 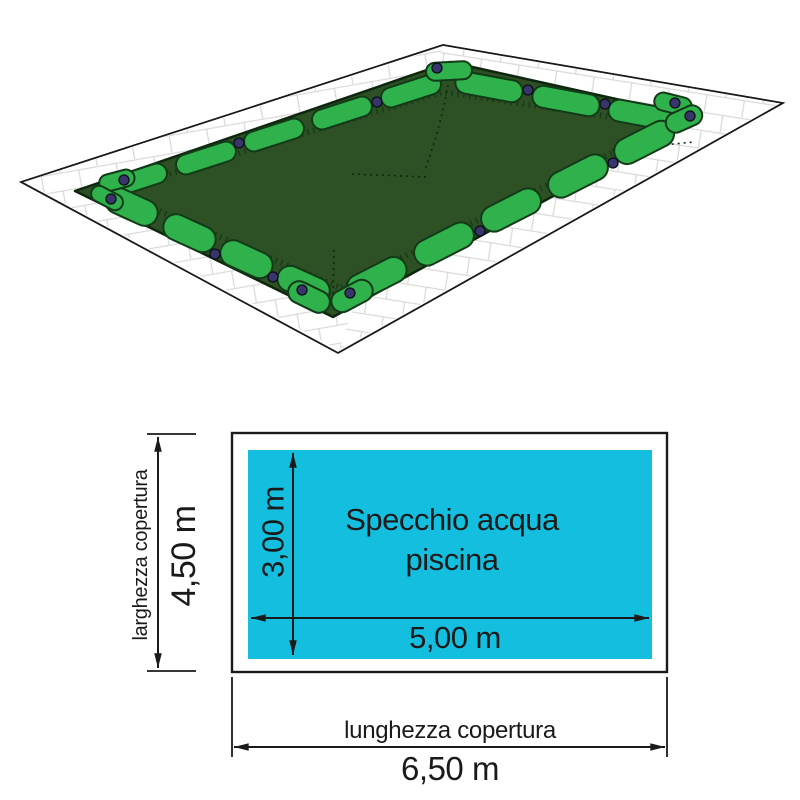 What do you see at coordinates (453, 559) in the screenshot?
I see `pool-area-label-line2: piscina` at bounding box center [453, 559].